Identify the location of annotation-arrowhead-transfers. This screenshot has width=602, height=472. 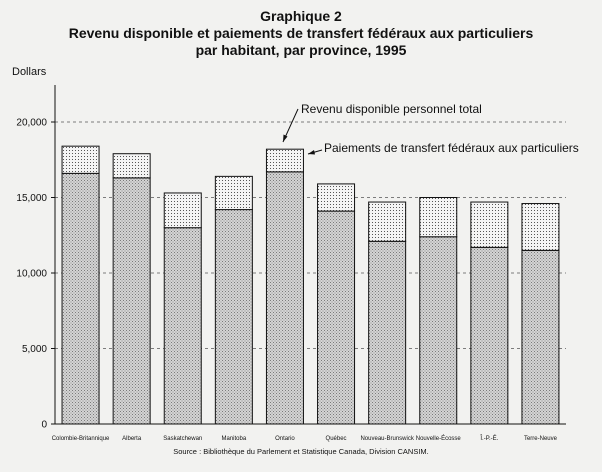
(311, 152).